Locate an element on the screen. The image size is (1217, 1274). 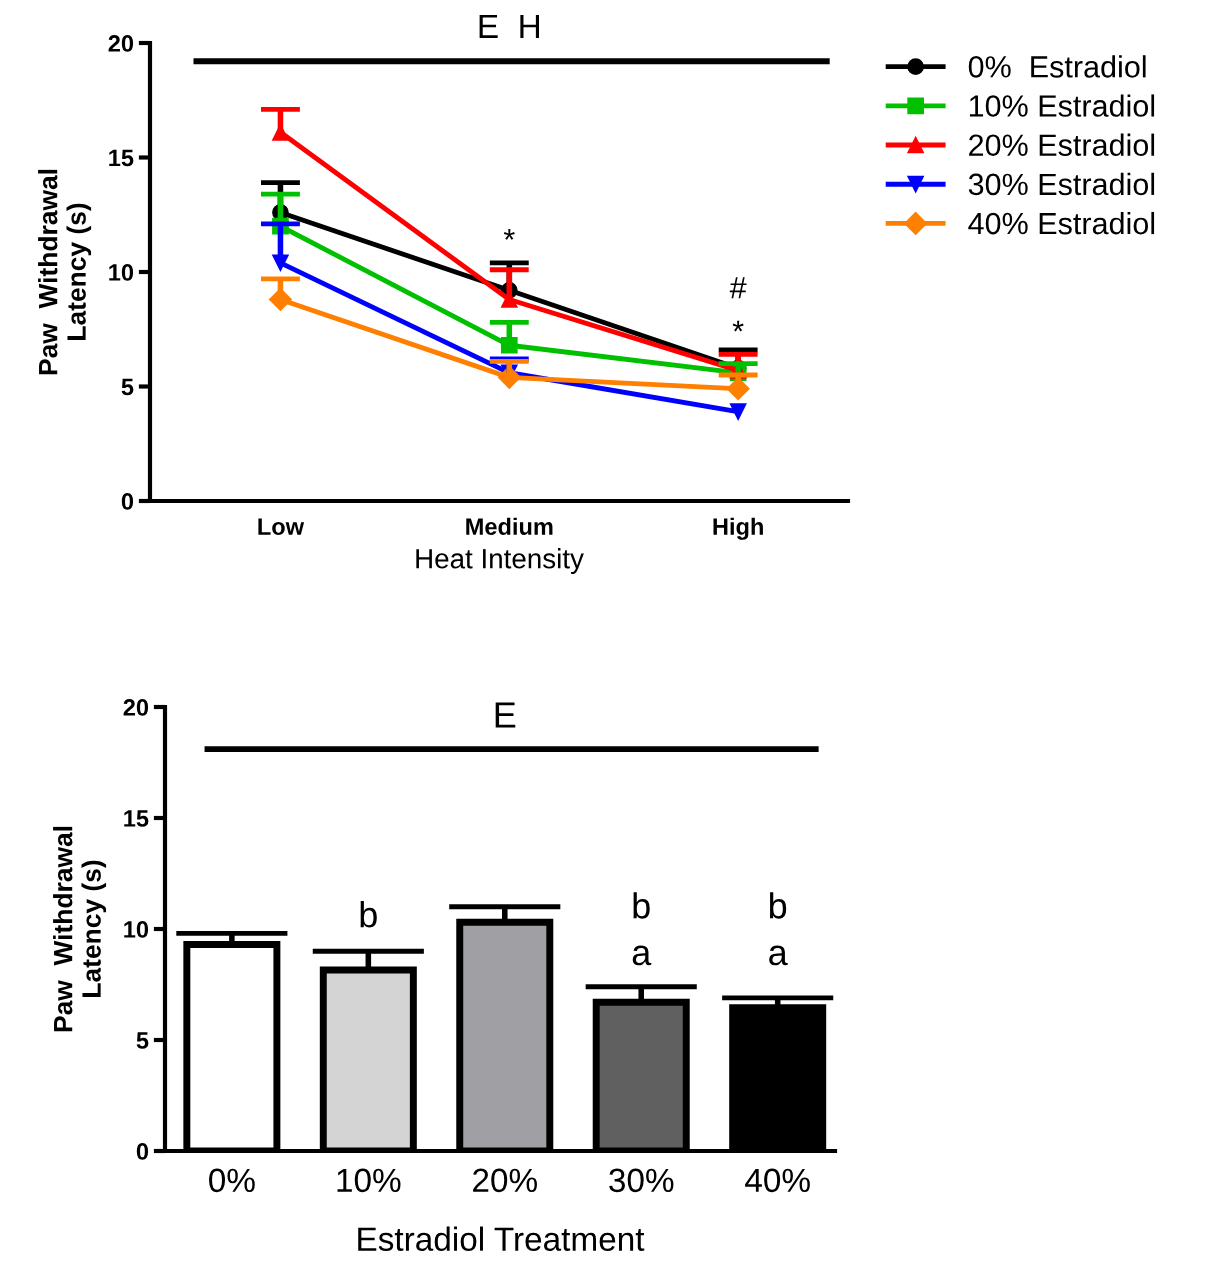
x-tick-label: 10% is located at coordinates (369, 1180).